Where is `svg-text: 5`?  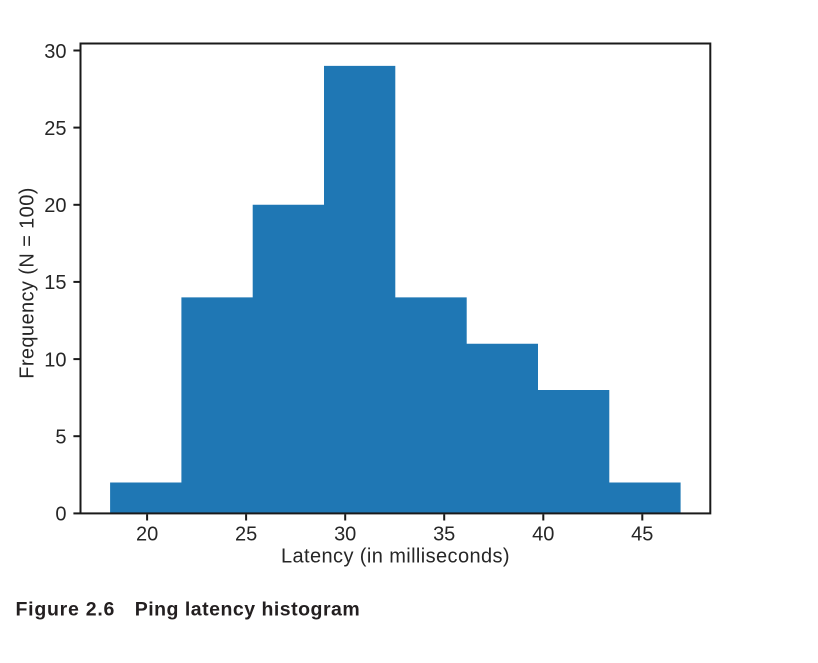
svg-text: 5 is located at coordinates (60, 438).